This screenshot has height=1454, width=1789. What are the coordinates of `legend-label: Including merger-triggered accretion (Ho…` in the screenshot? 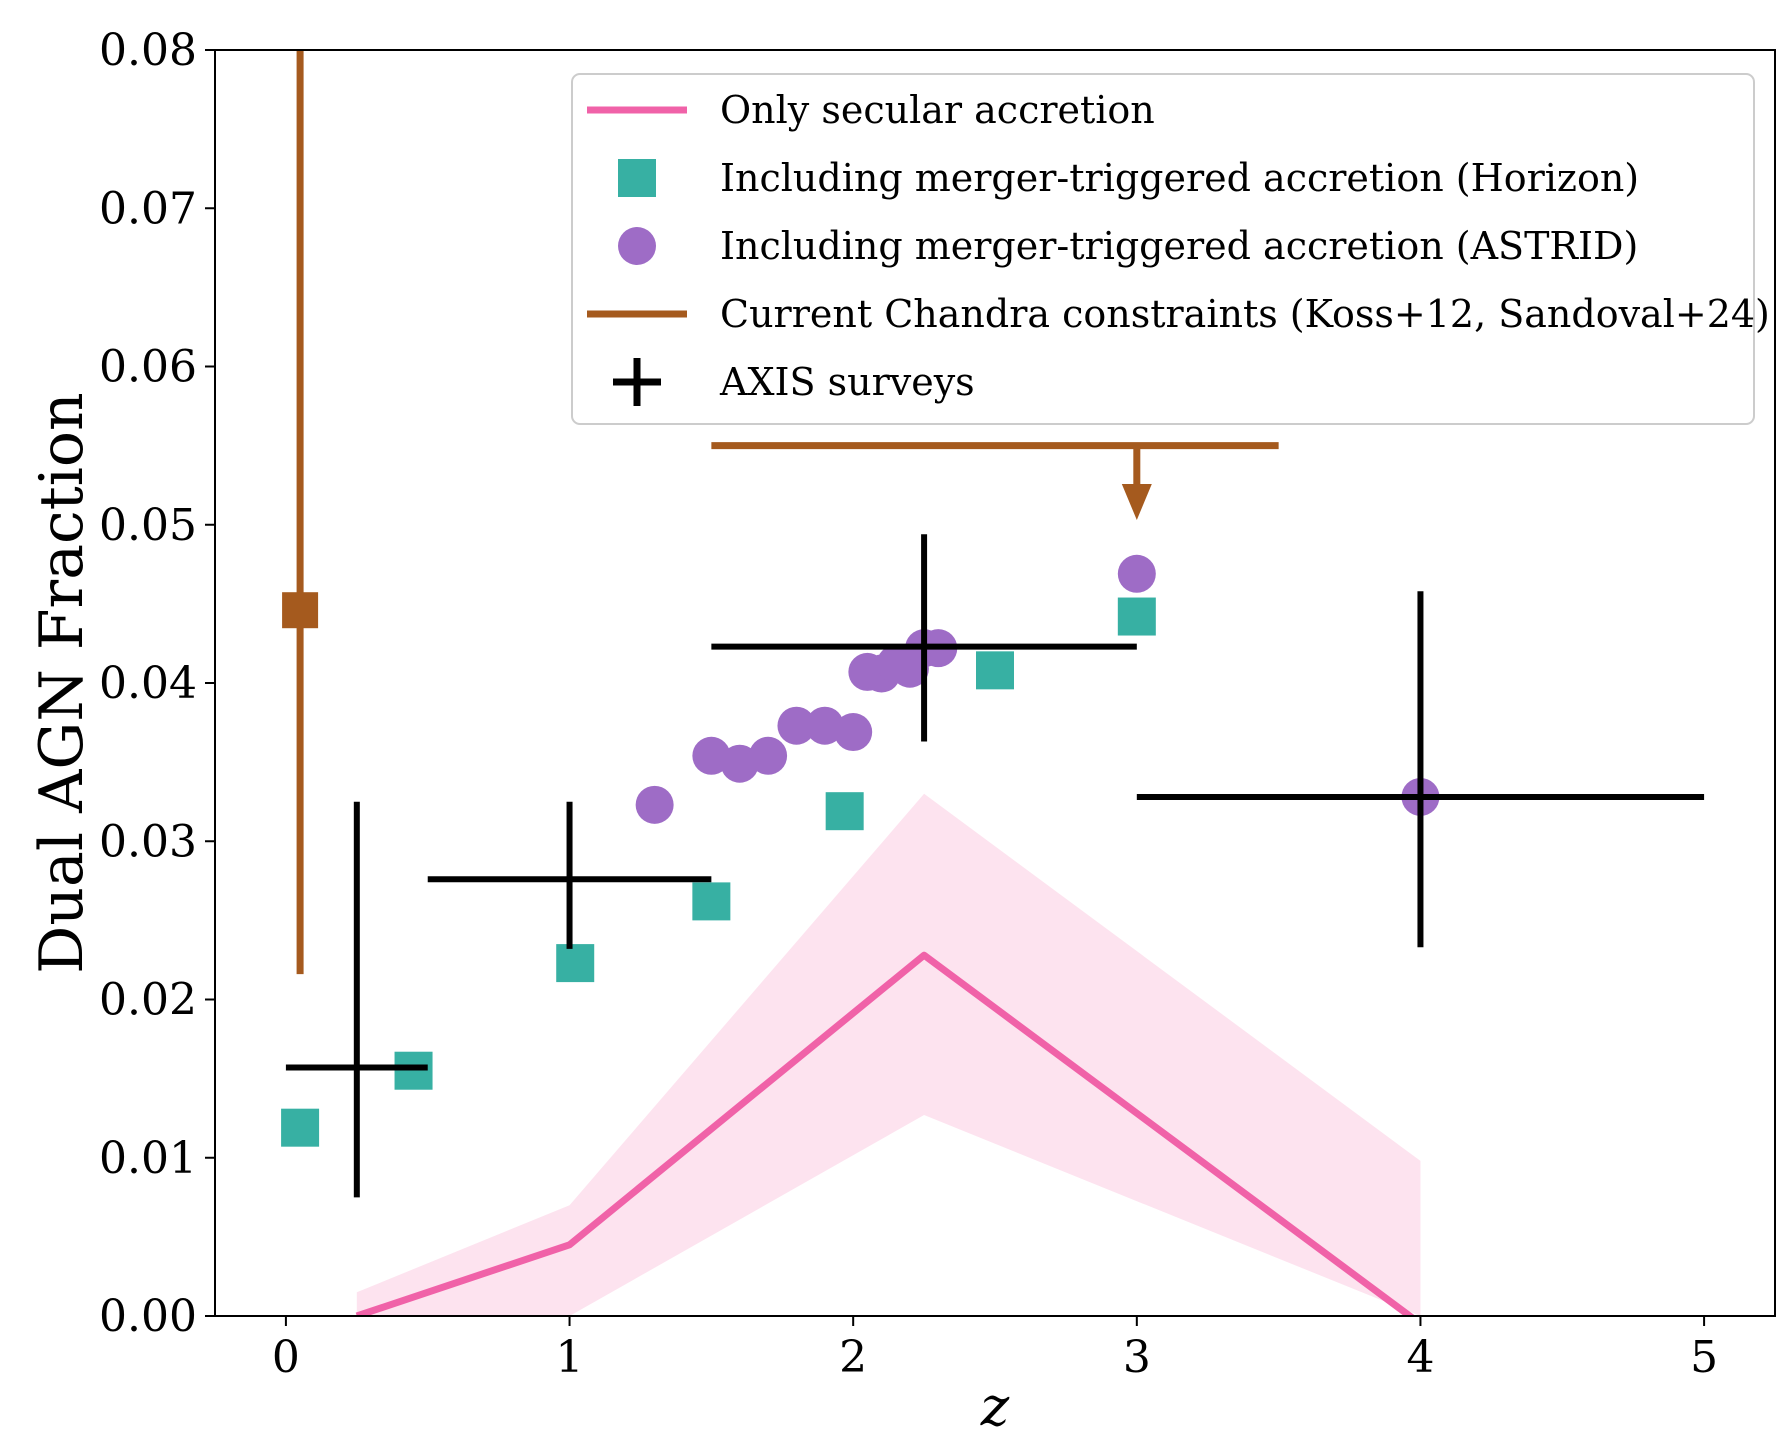 It's located at (1179, 178).